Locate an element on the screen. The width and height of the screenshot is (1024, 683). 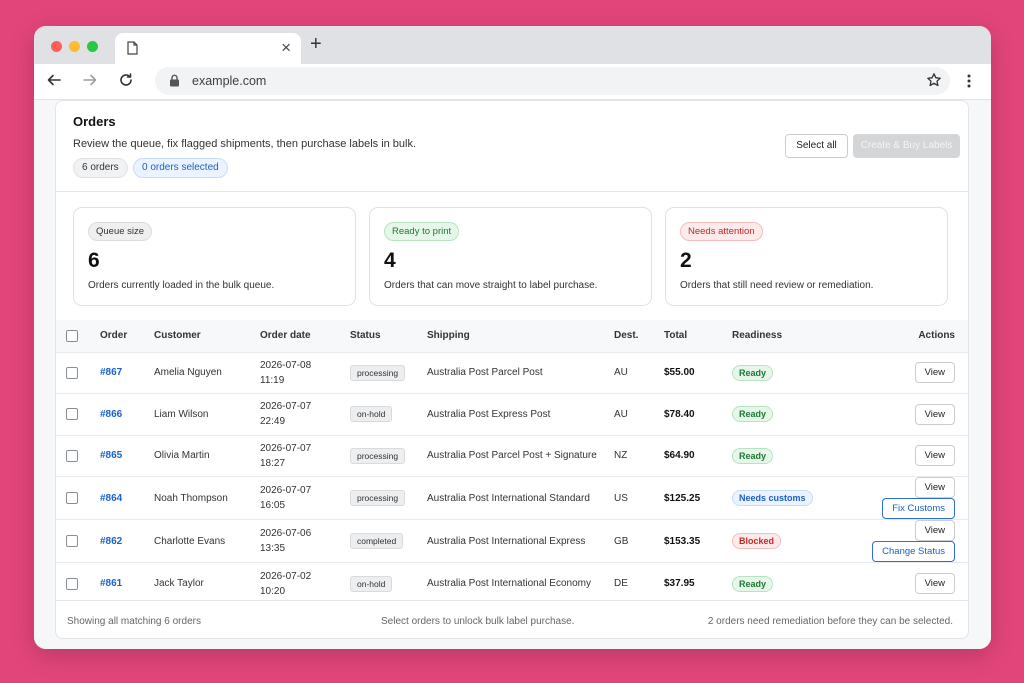
window-close-control is located at coordinates (56, 46).